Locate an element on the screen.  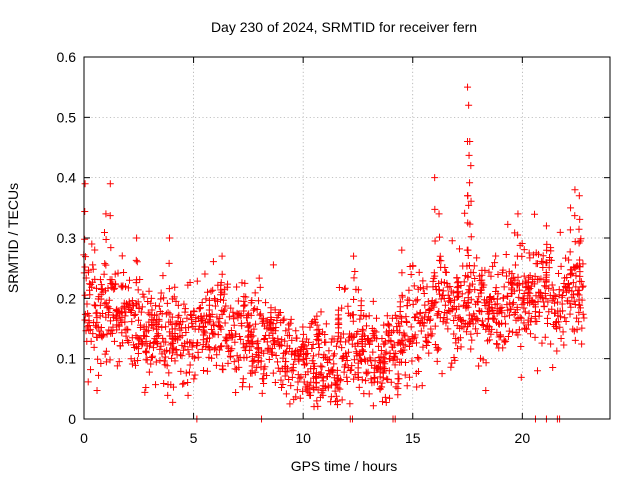
y-tick-label: 0.5 is located at coordinates (67, 117).